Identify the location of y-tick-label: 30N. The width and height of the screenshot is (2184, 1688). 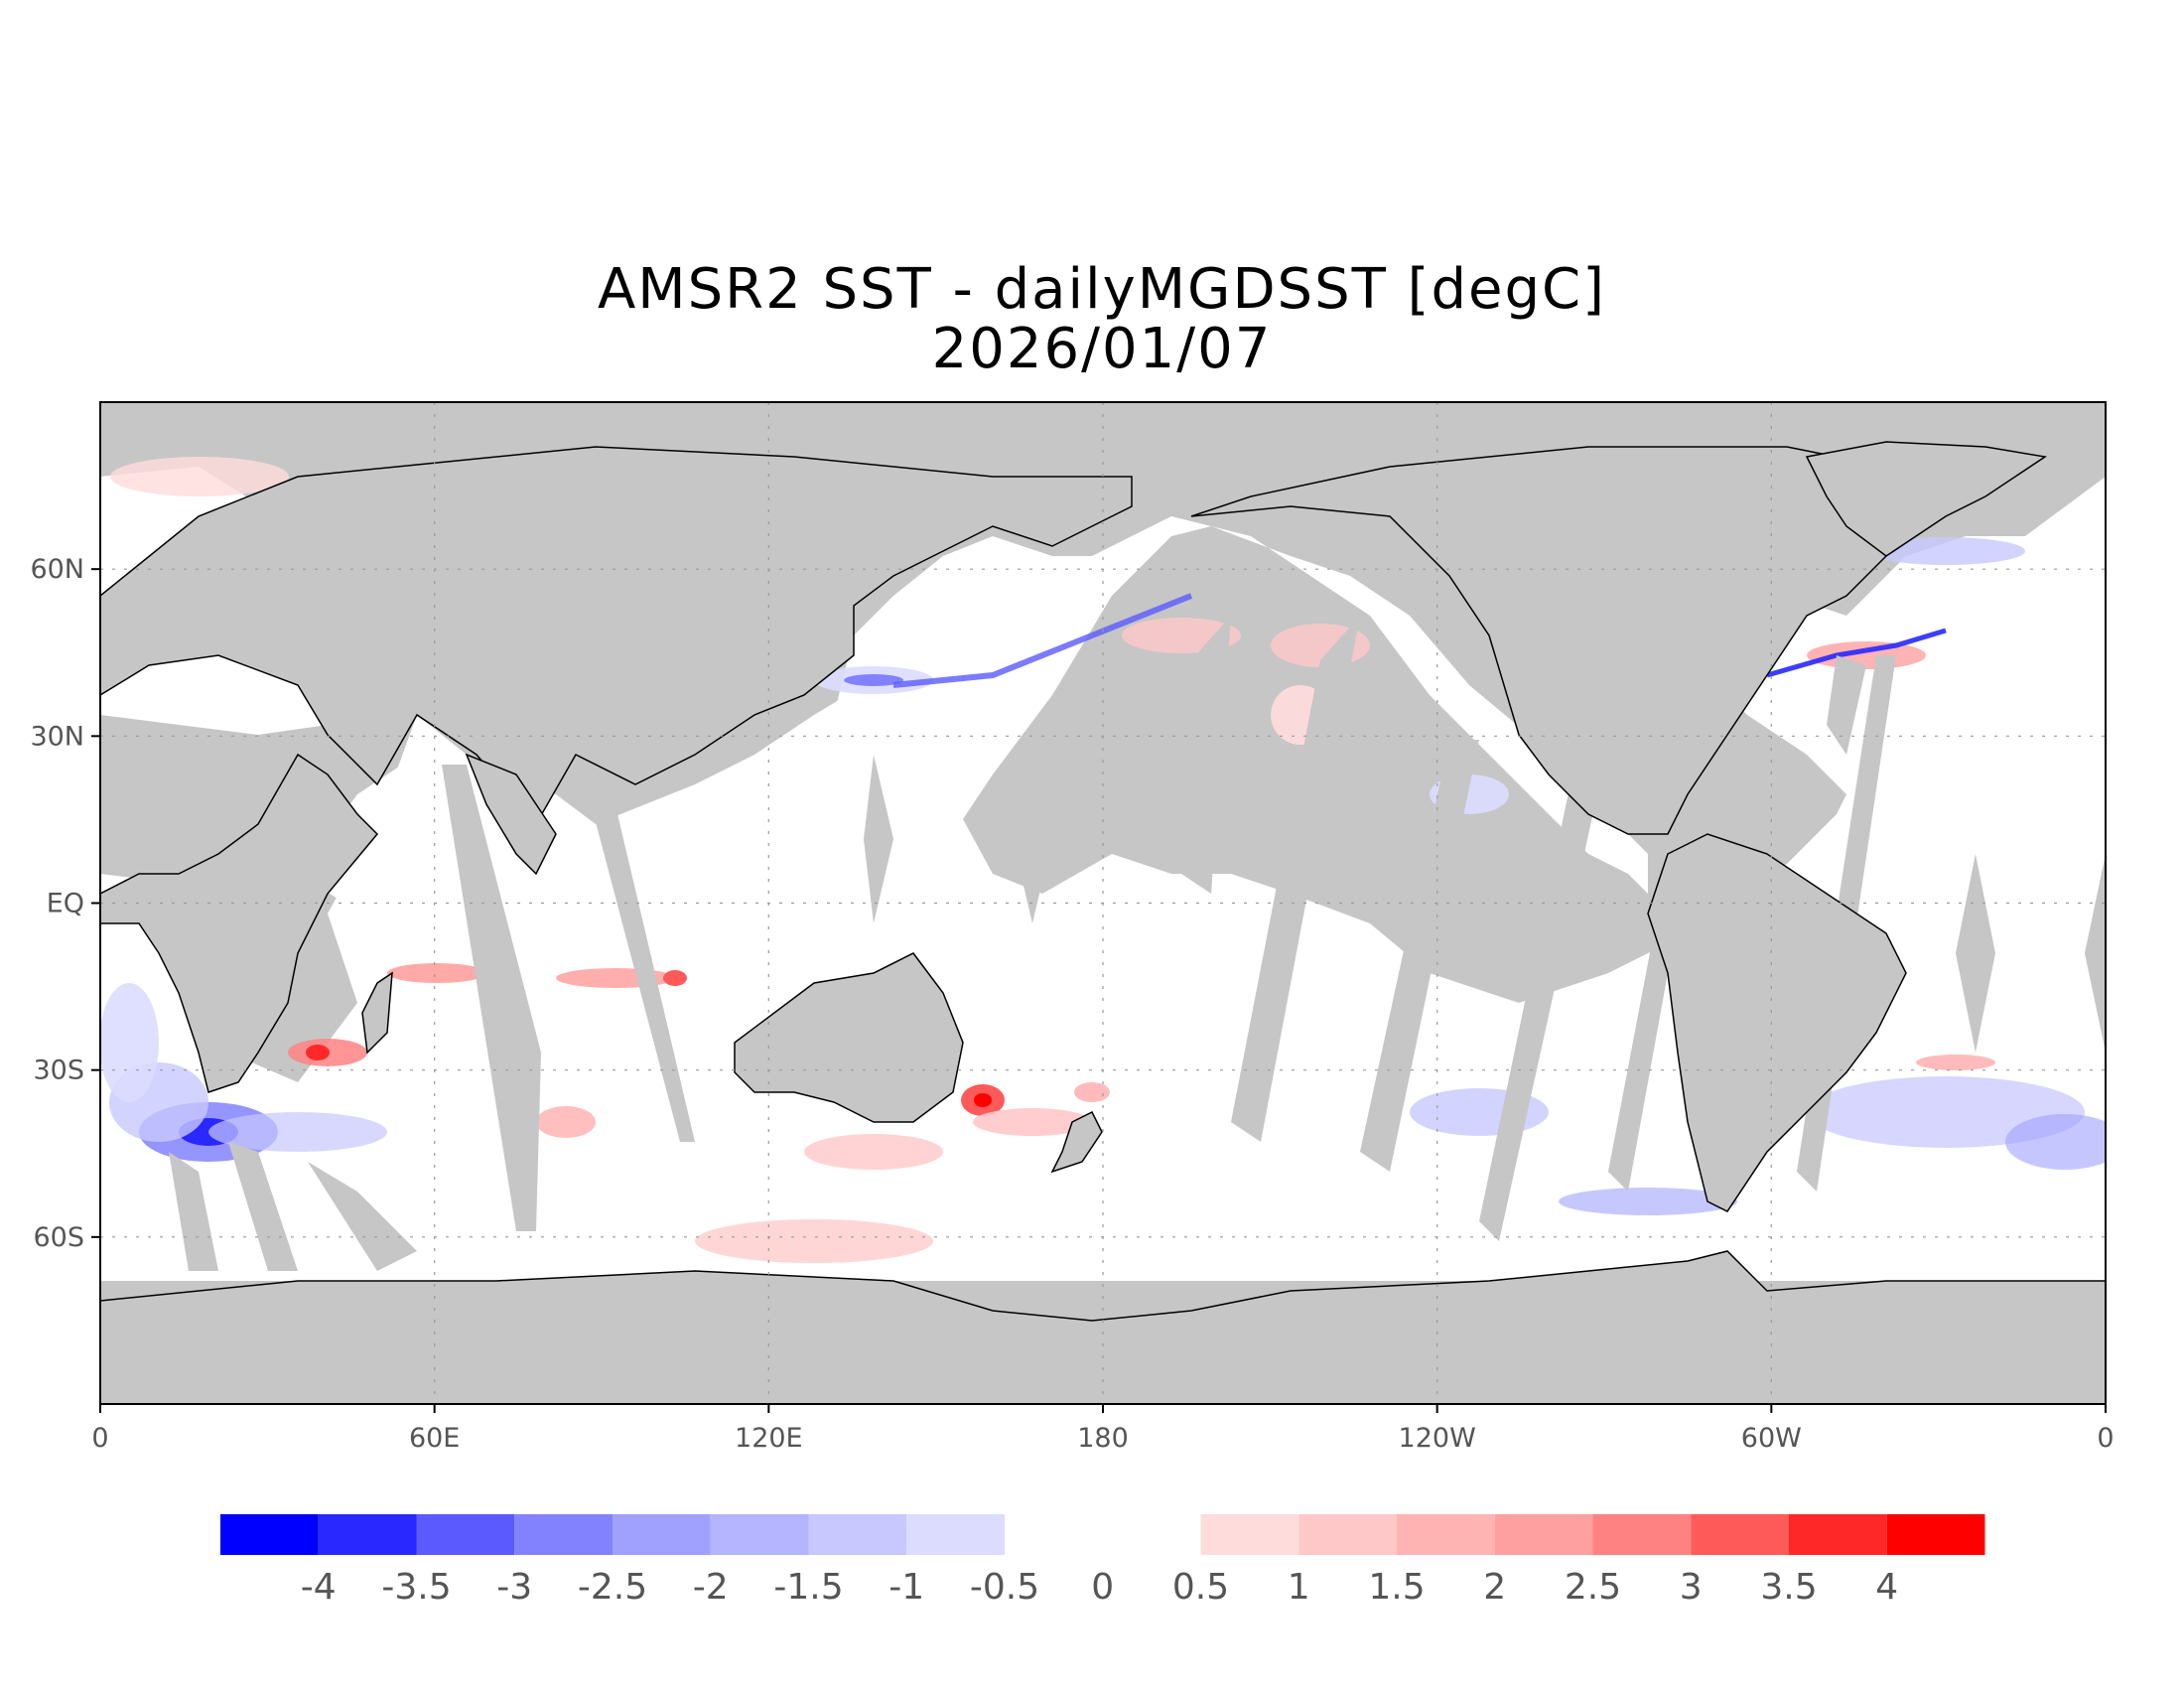
(57, 736).